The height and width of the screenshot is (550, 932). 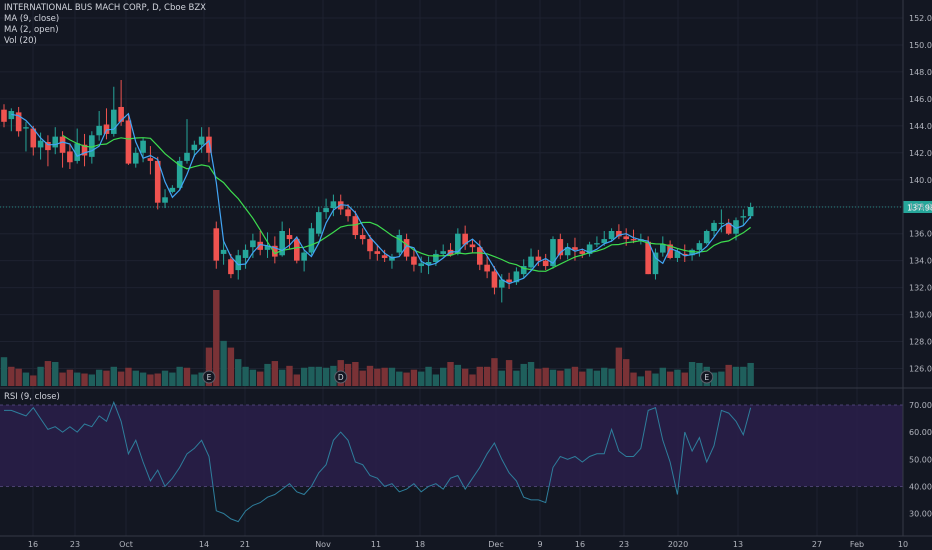 I want to click on time-tick-label: 9, so click(x=539, y=544).